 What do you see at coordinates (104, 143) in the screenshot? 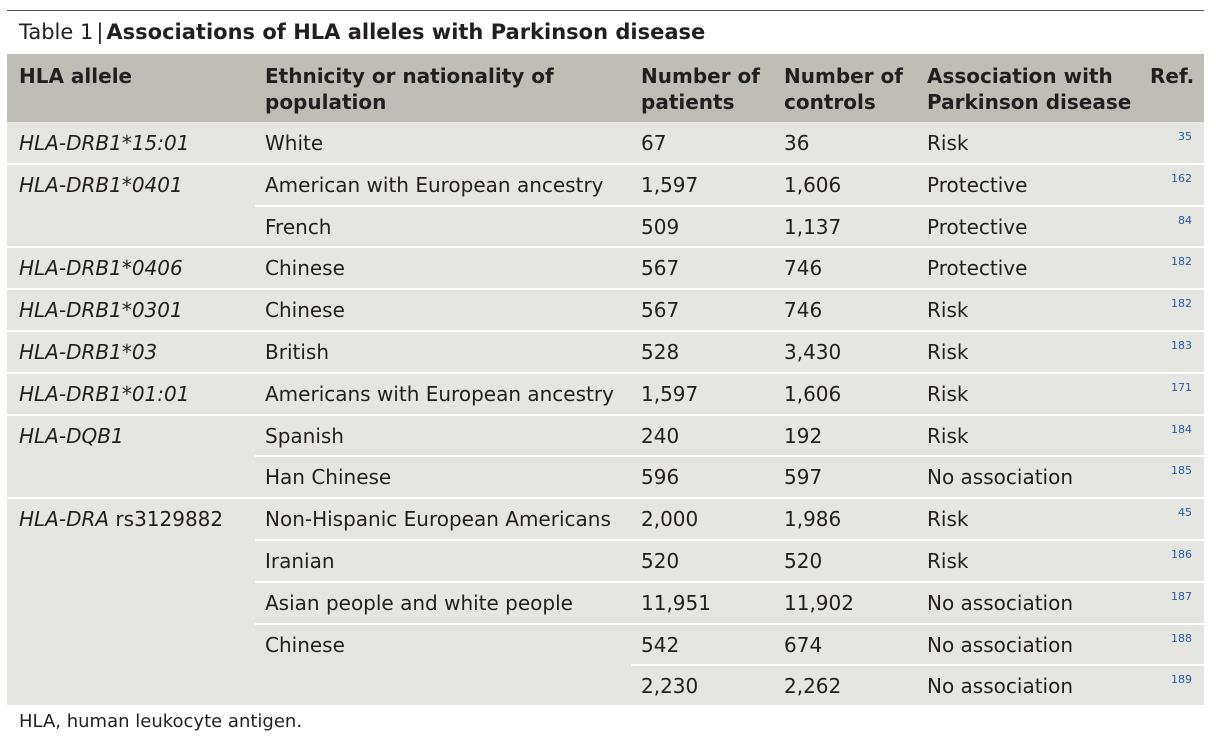
I see `cell-hla-allele: HLA-DRB1*15:01` at bounding box center [104, 143].